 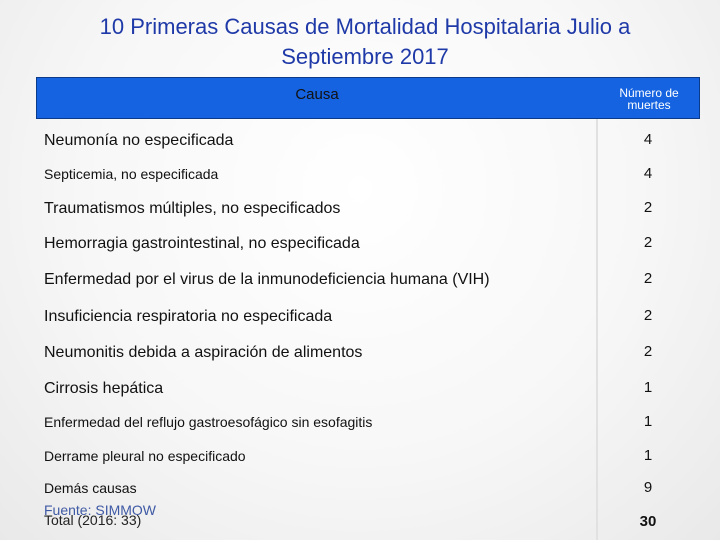 I want to click on header-cause: Causa, so click(x=317, y=94).